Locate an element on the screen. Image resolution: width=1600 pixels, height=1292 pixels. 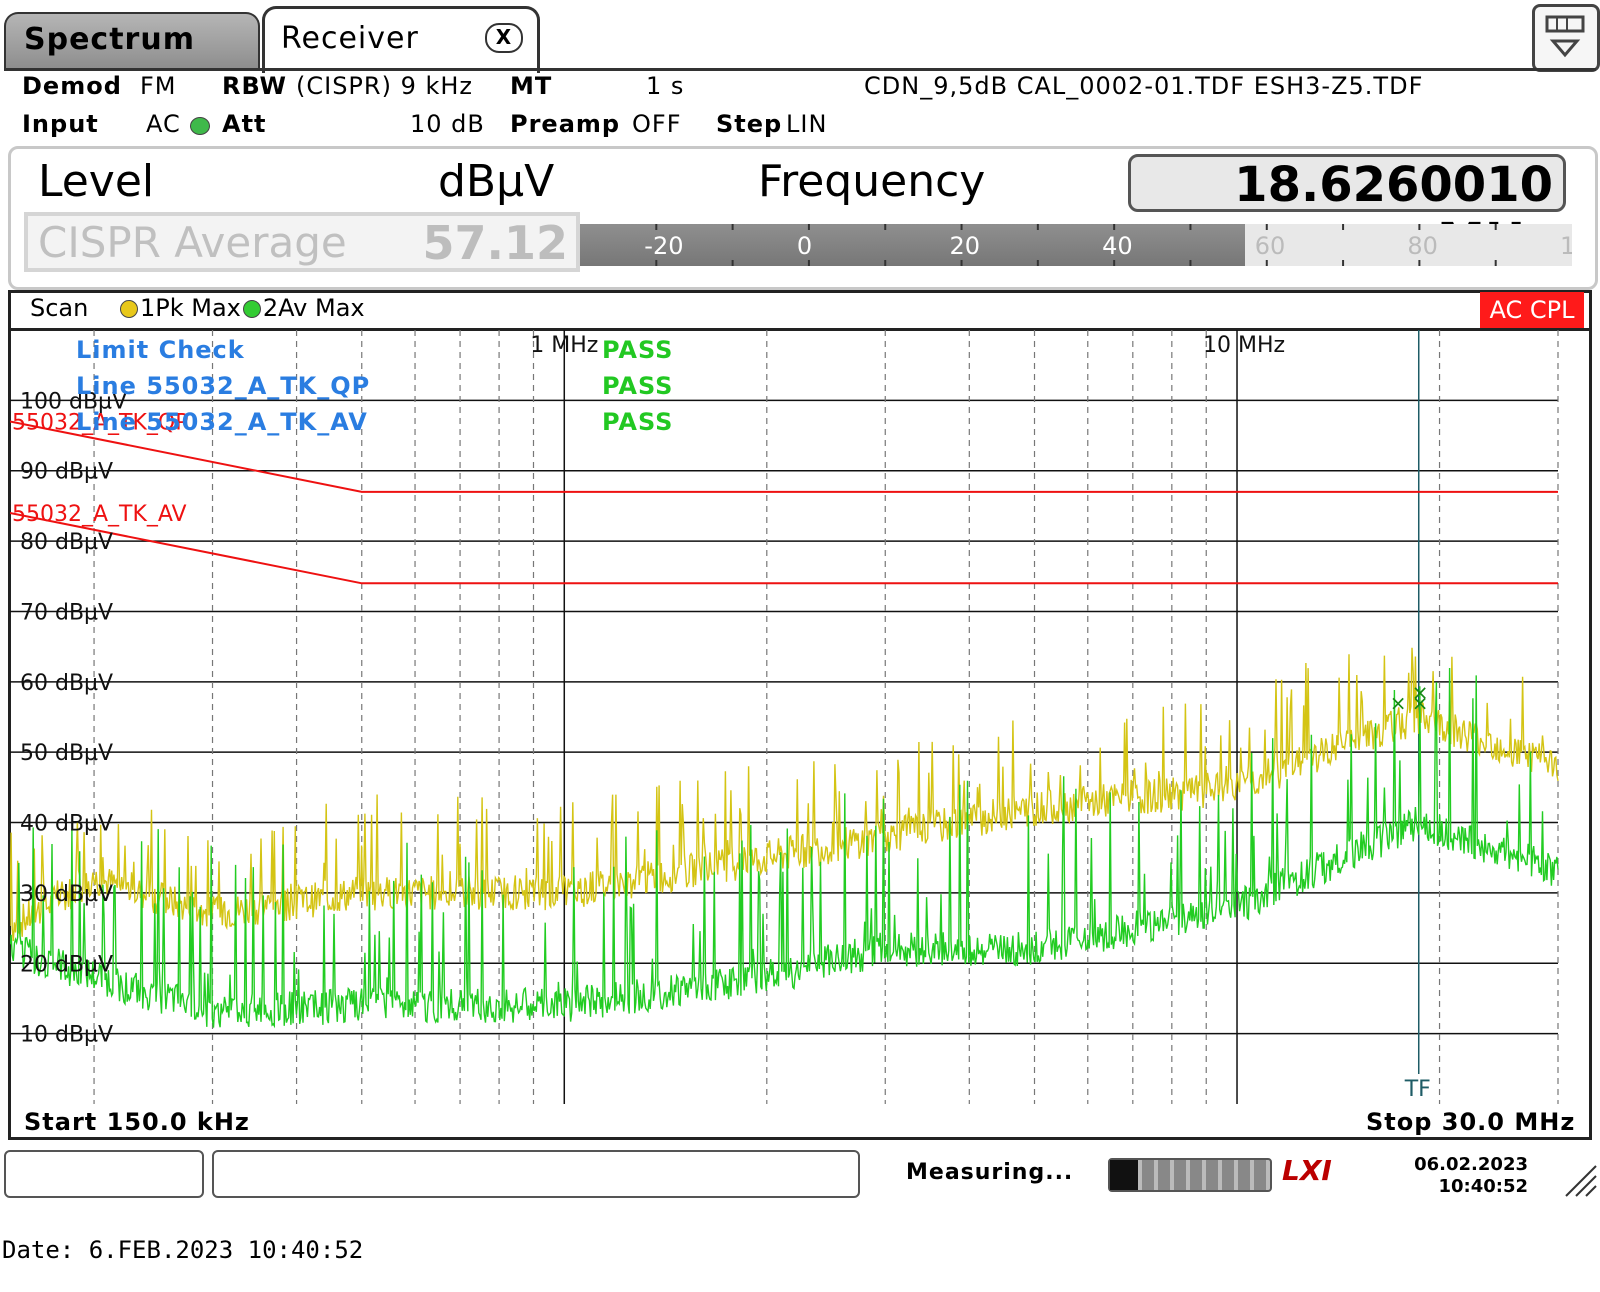
rbw-label: RBW is located at coordinates (254, 86).